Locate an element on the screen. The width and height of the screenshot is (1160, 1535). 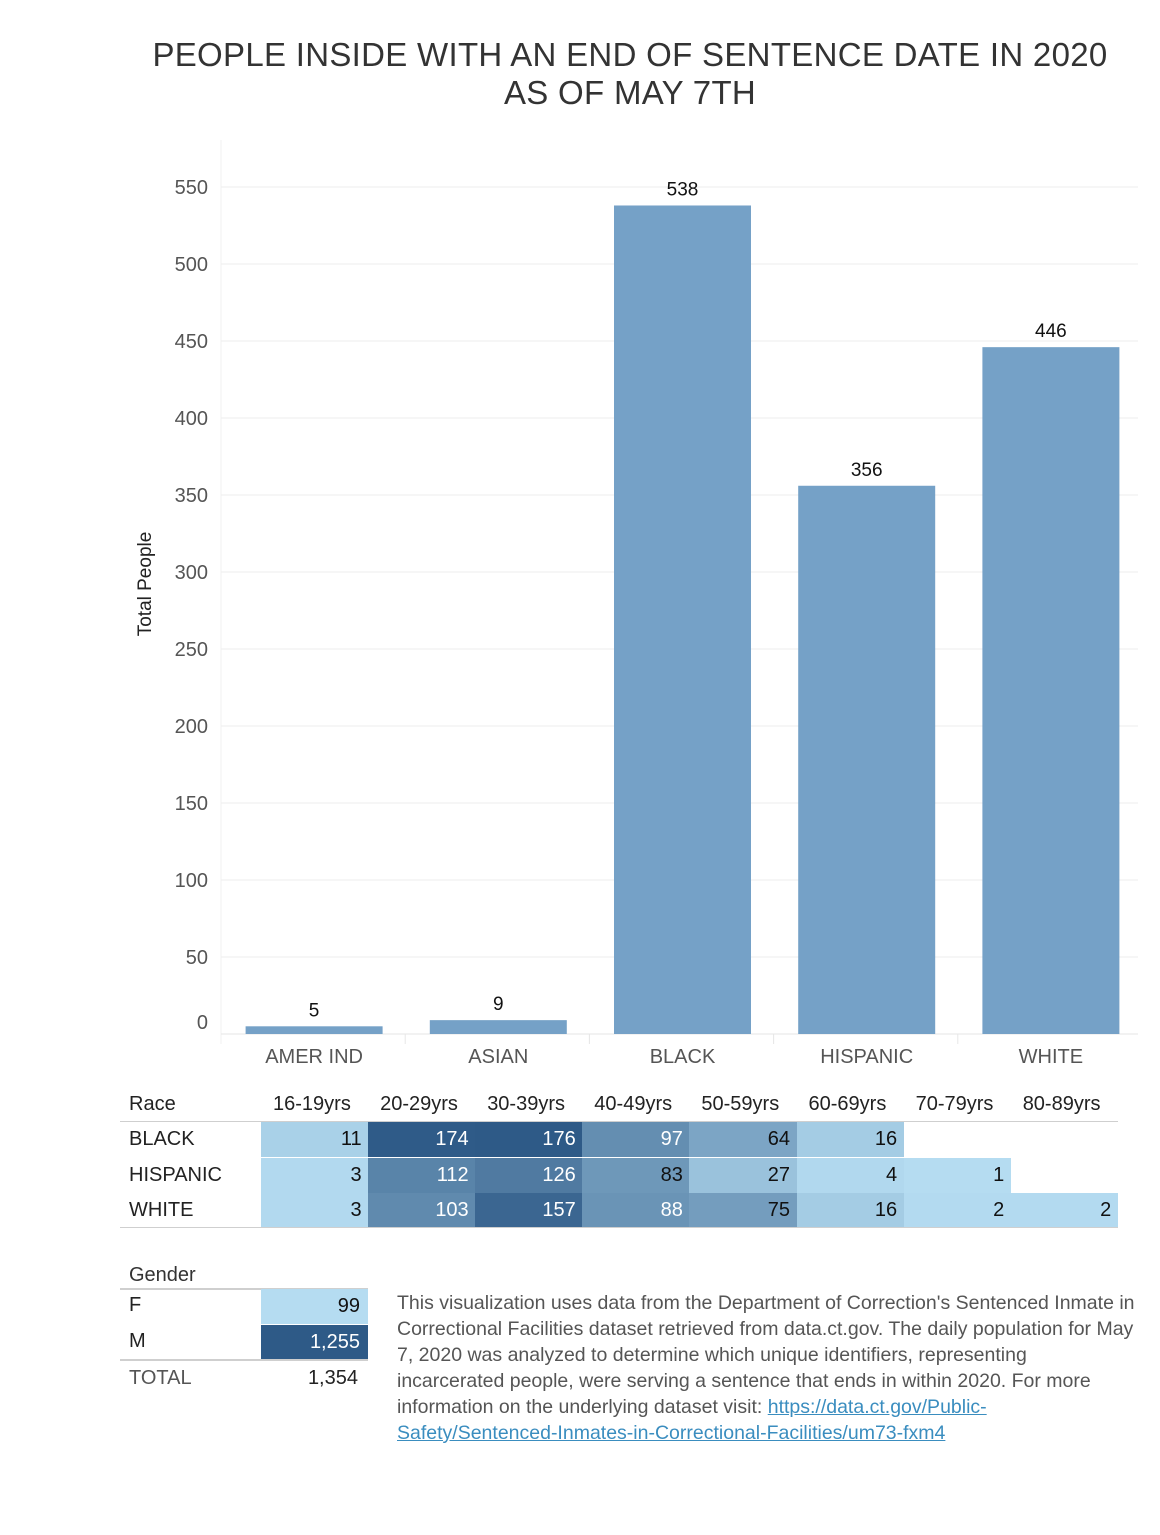
gender-value-cell: 1,255 is located at coordinates (314, 1342).